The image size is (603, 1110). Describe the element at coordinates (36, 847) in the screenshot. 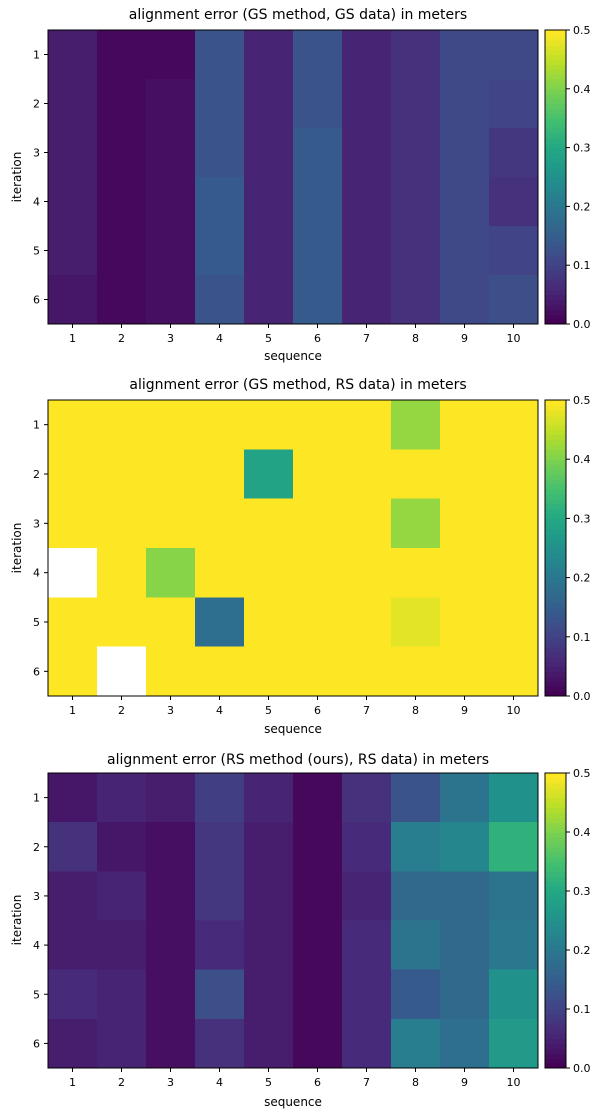

I see `y-tick-label: 2` at that location.